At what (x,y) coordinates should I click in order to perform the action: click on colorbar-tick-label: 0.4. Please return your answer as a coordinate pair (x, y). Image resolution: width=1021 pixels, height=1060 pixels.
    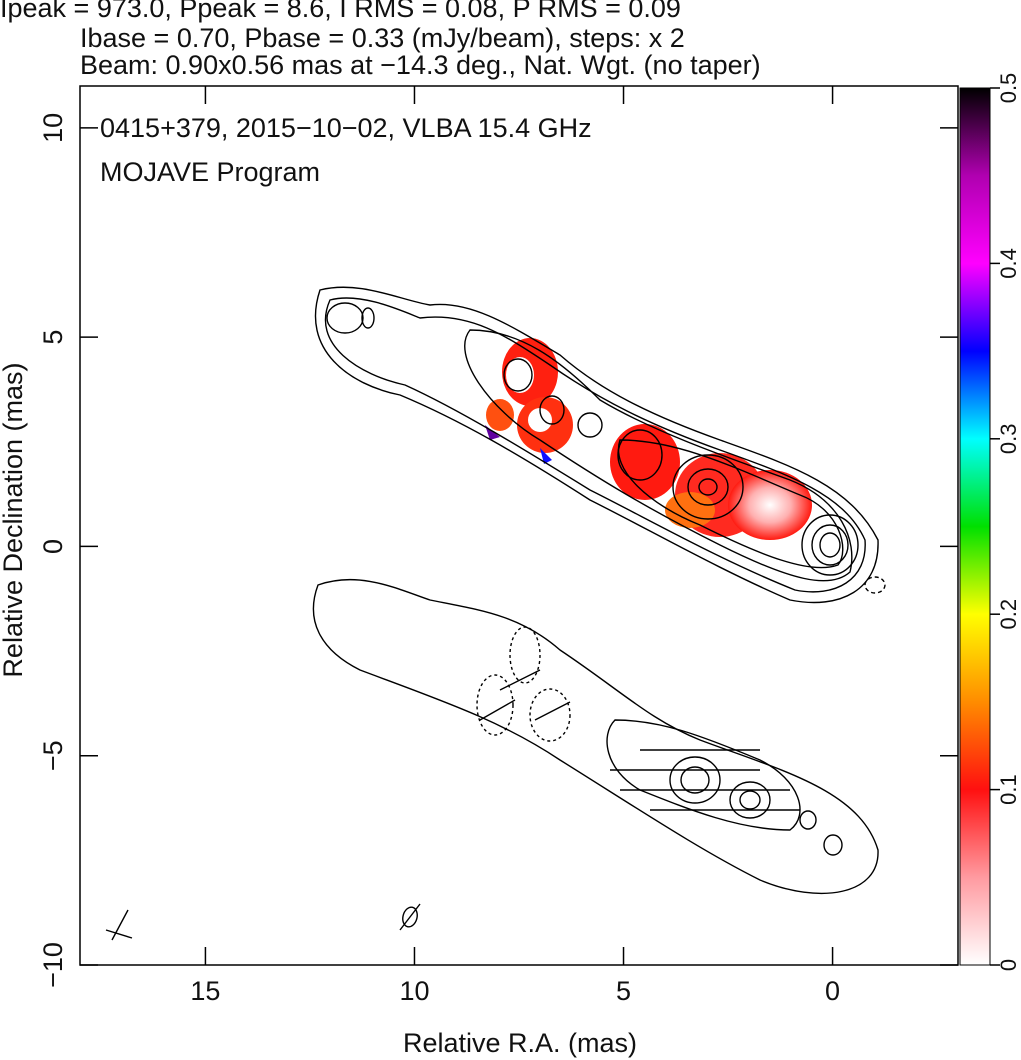
    Looking at the image, I should click on (1008, 263).